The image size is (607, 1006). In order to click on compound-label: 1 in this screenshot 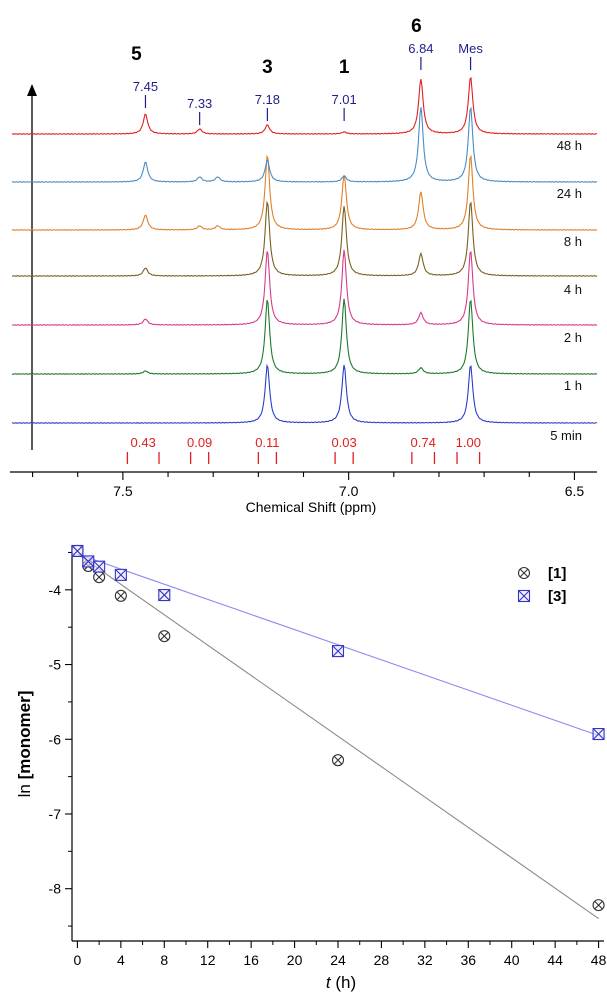, I will do `click(344, 67)`.